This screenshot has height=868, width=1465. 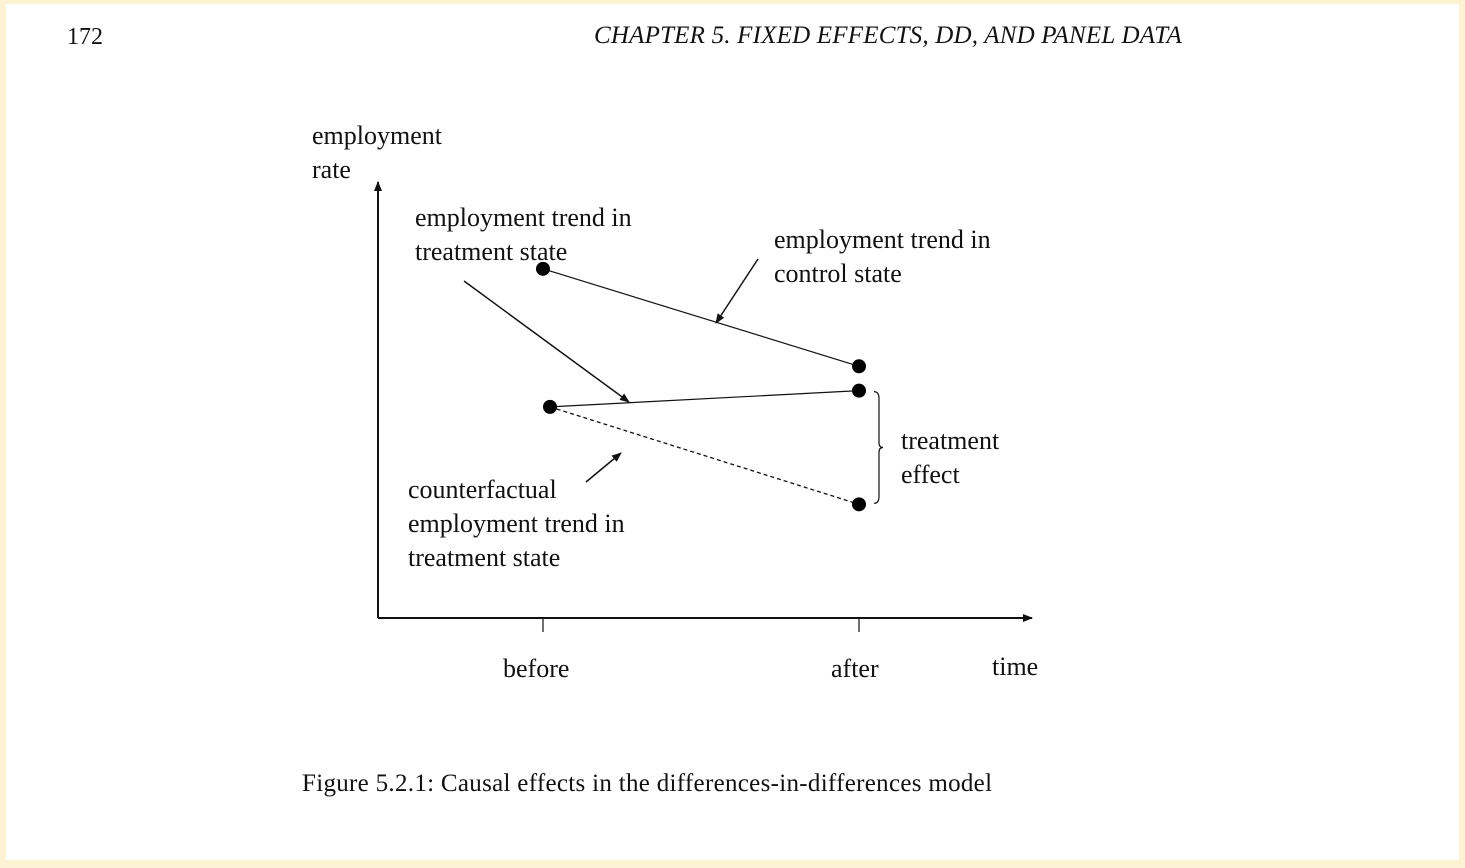 What do you see at coordinates (491, 251) in the screenshot?
I see `treatment-trend-label-line2: treatment state` at bounding box center [491, 251].